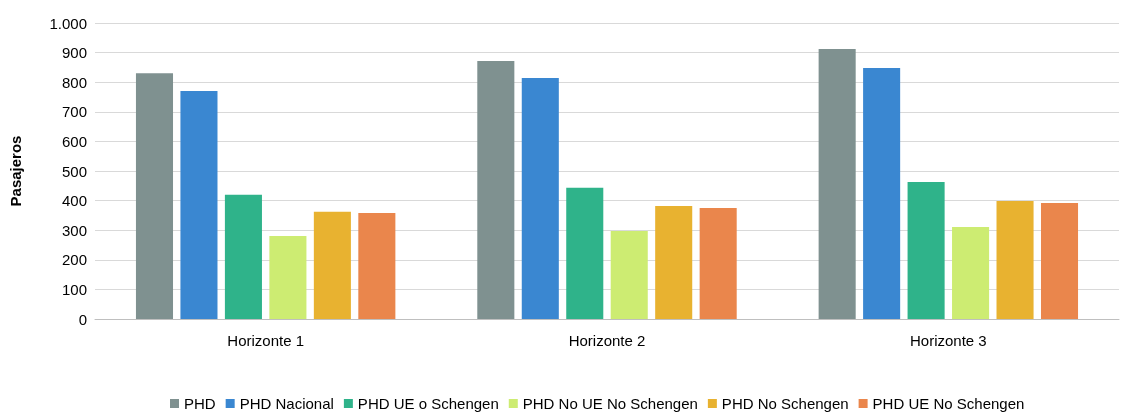 Image resolution: width=1131 pixels, height=412 pixels. What do you see at coordinates (948, 403) in the screenshot?
I see `legend-label: PHD UE No Schengen` at bounding box center [948, 403].